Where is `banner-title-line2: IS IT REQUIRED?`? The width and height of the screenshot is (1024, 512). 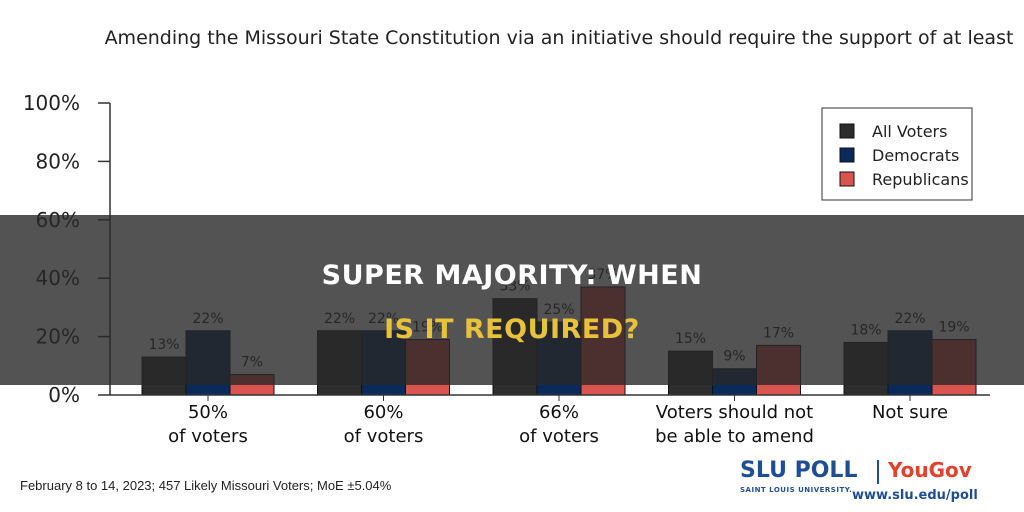 banner-title-line2: IS IT REQUIRED? is located at coordinates (512, 329).